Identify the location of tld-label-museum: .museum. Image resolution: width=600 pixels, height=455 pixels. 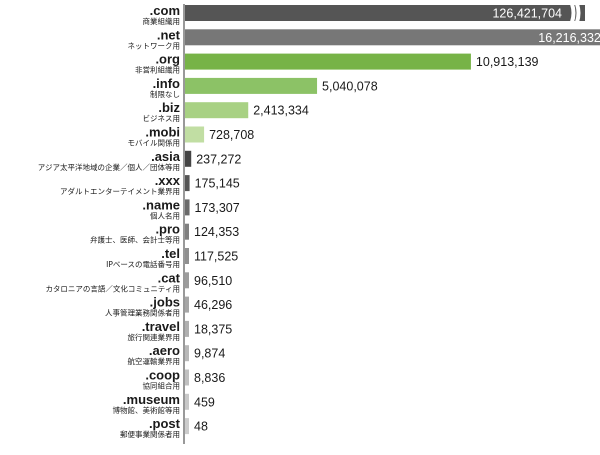
(151, 399).